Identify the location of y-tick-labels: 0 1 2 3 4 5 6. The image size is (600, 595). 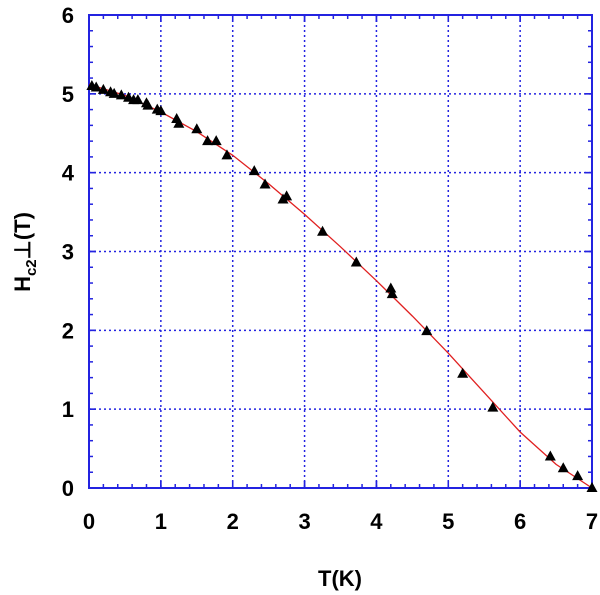
(68, 252).